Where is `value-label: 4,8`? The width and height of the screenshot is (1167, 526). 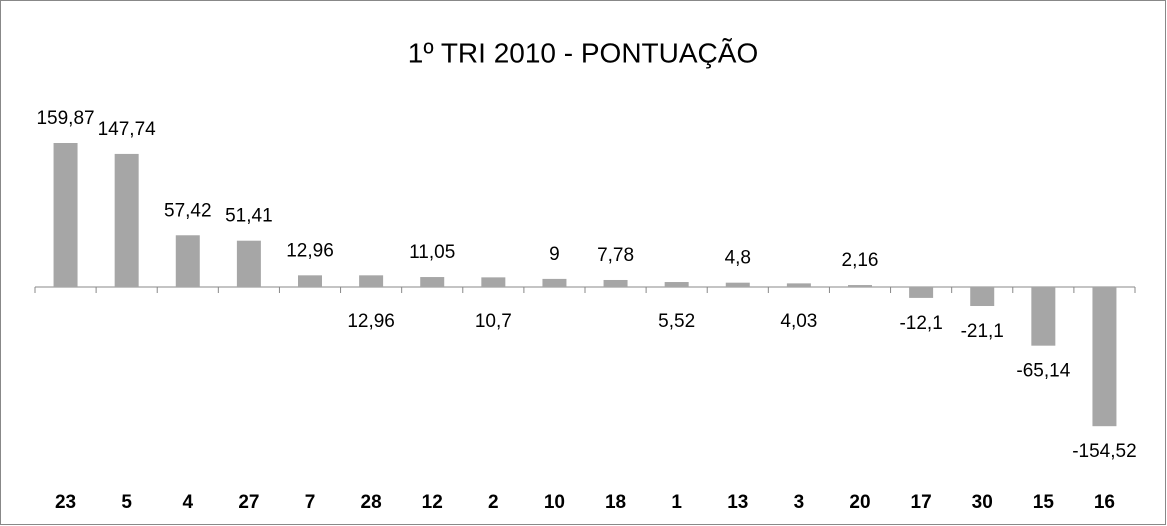 value-label: 4,8 is located at coordinates (738, 258).